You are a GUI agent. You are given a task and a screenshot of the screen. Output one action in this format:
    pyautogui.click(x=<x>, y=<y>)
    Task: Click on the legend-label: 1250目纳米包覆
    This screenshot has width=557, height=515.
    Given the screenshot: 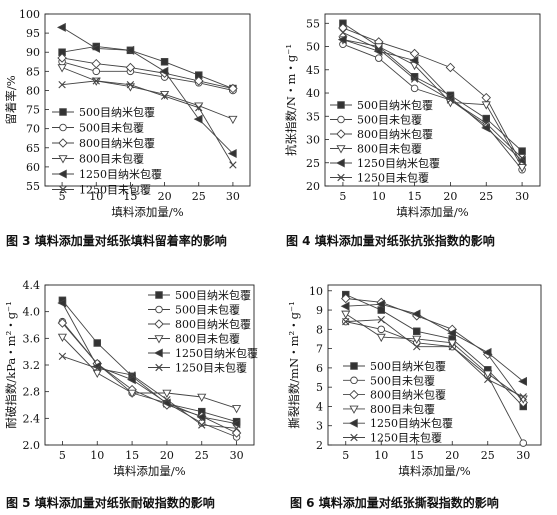 What is the action you would take?
    pyautogui.click(x=216, y=353)
    